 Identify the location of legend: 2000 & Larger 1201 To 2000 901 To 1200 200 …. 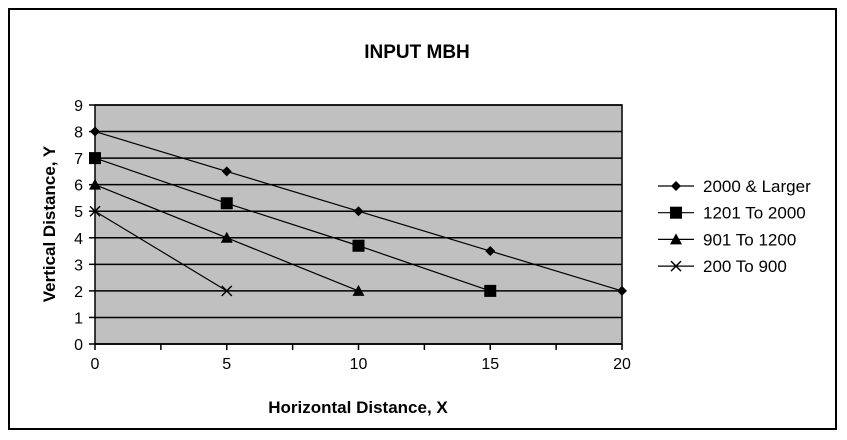
(734, 226).